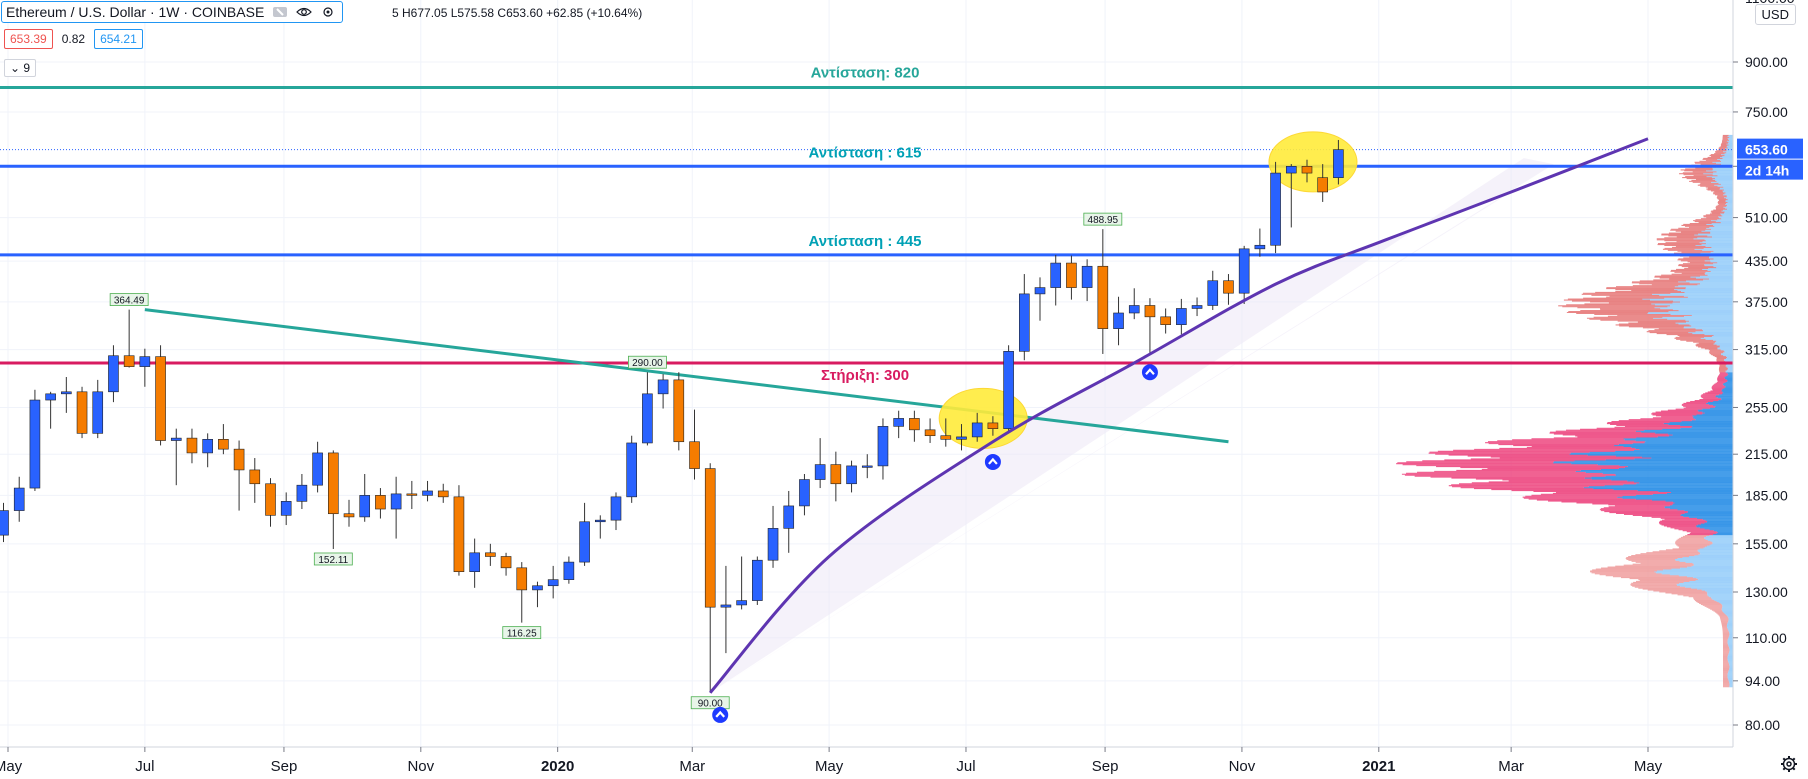 The image size is (1808, 779). What do you see at coordinates (304, 12) in the screenshot?
I see `eye-icon` at bounding box center [304, 12].